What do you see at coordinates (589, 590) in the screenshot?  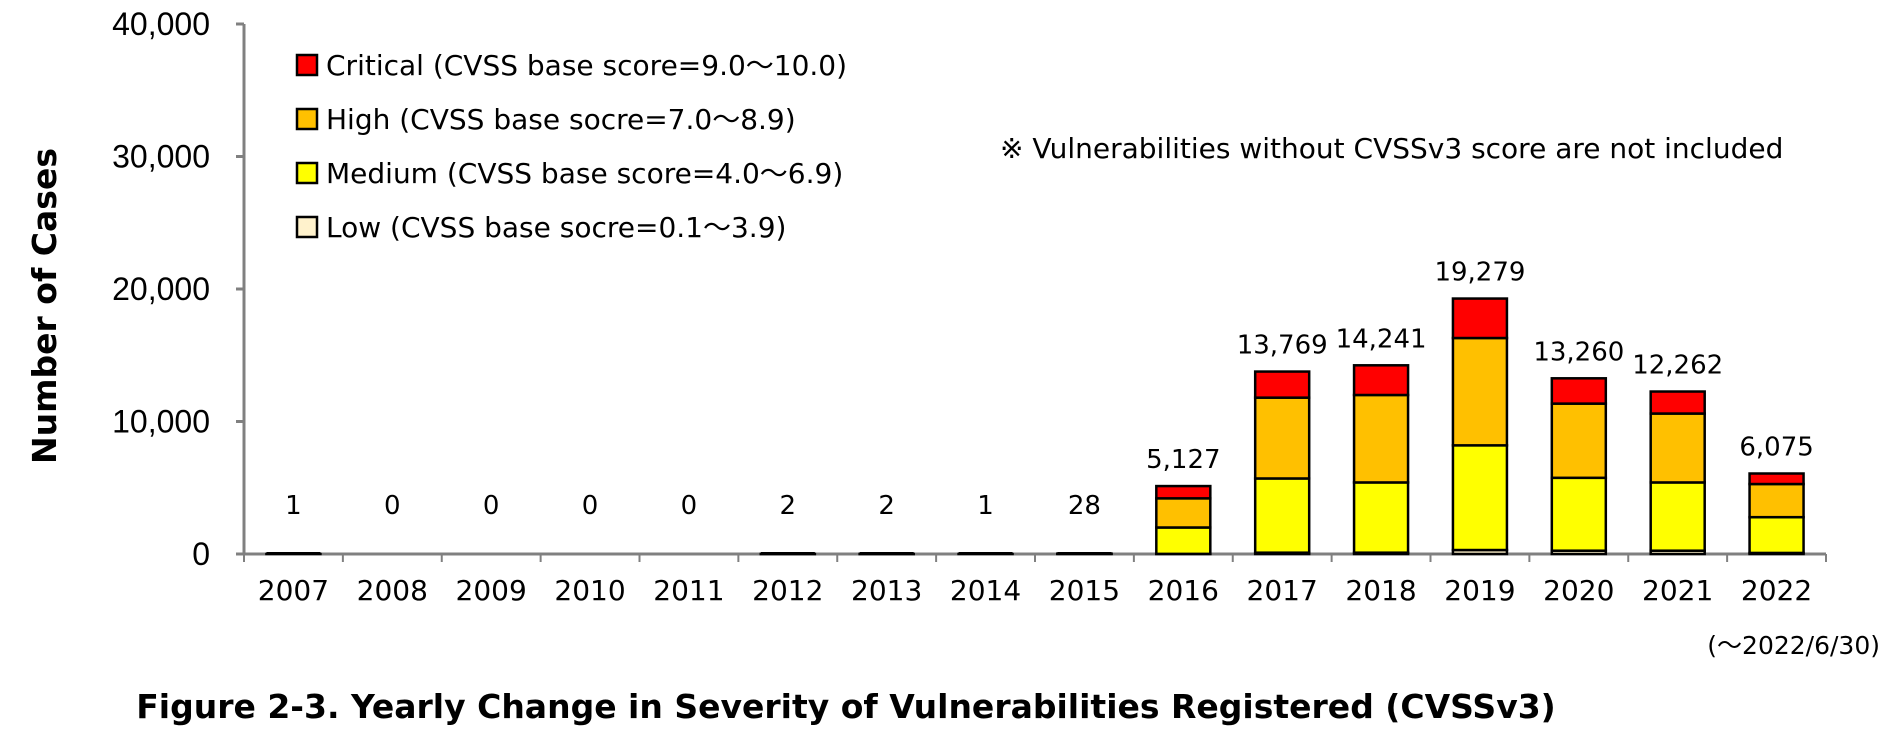 I see `x-tick-label: 2010` at bounding box center [589, 590].